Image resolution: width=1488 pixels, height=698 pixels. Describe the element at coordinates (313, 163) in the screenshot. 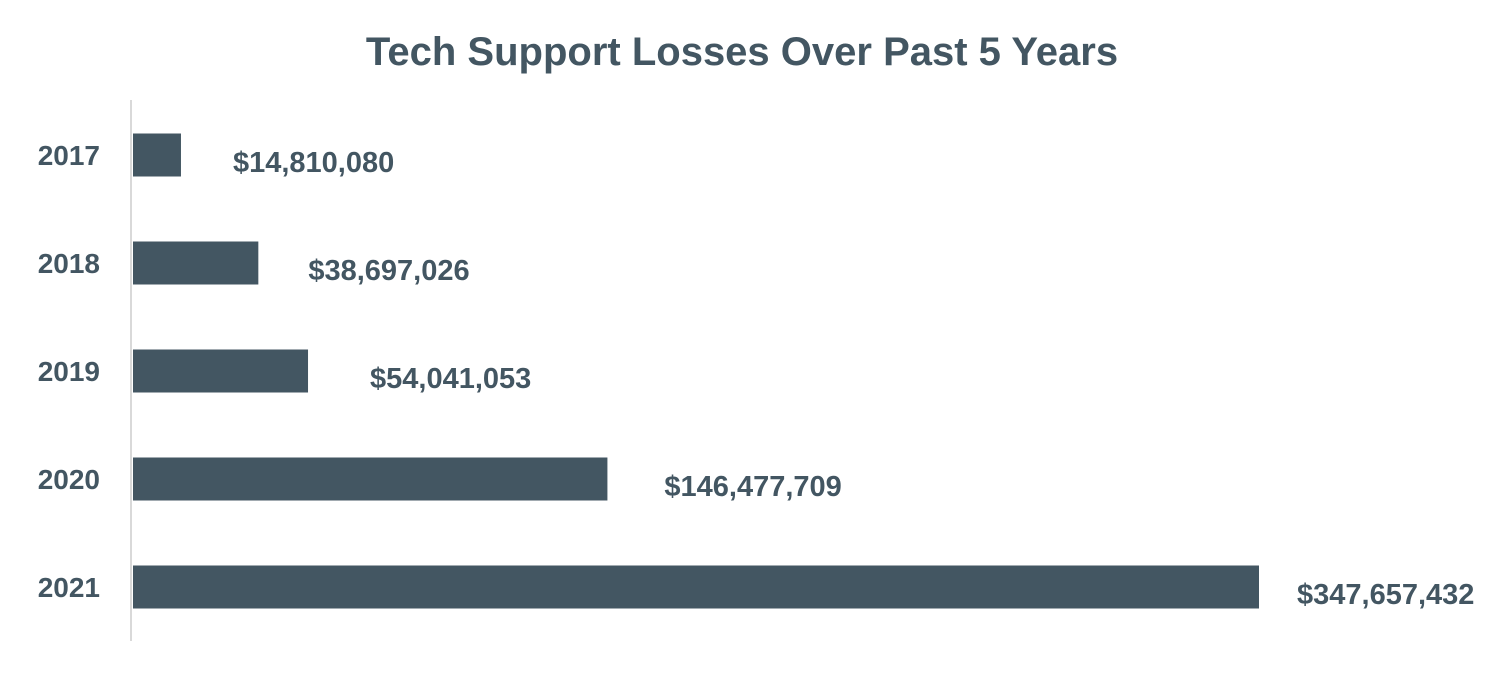

I see `data-label: $14,810,080` at that location.